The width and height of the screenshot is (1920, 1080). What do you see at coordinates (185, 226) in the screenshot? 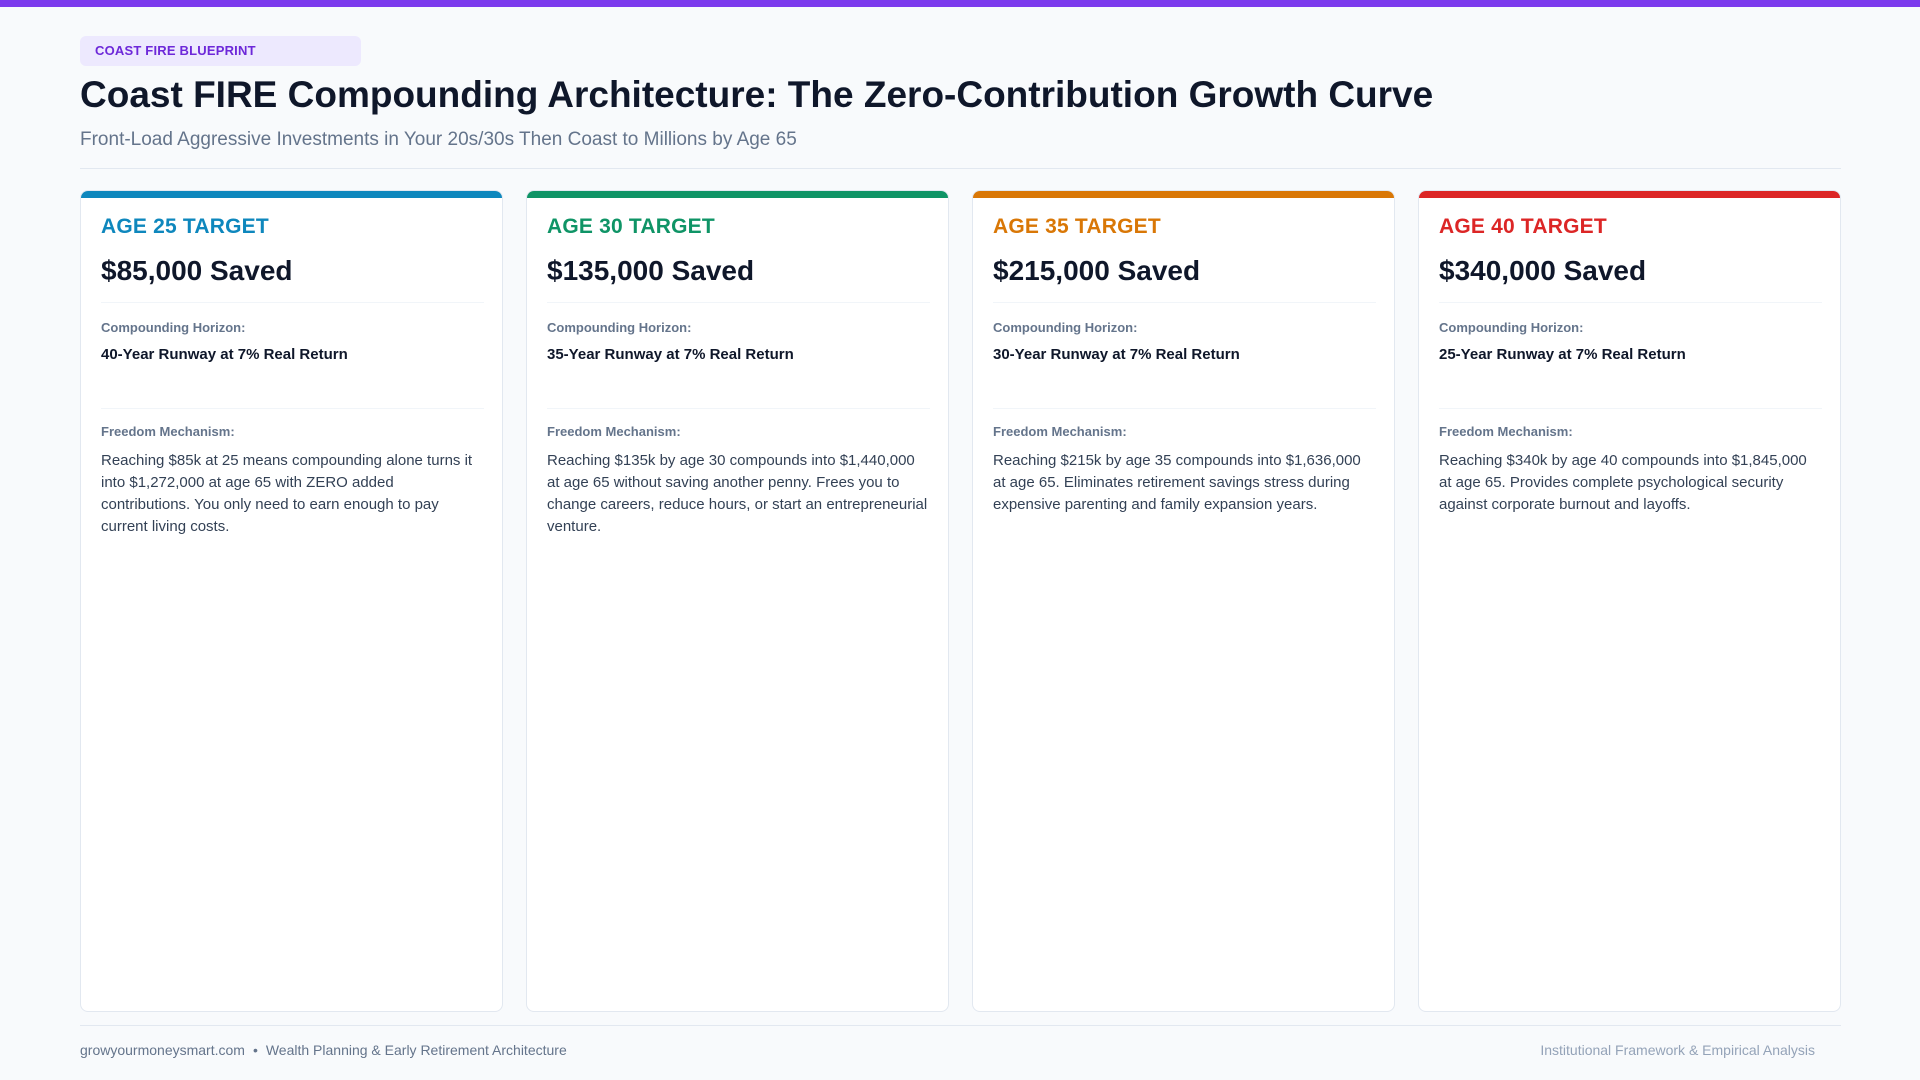
I see `card-label: AGE 25 TARGET` at bounding box center [185, 226].